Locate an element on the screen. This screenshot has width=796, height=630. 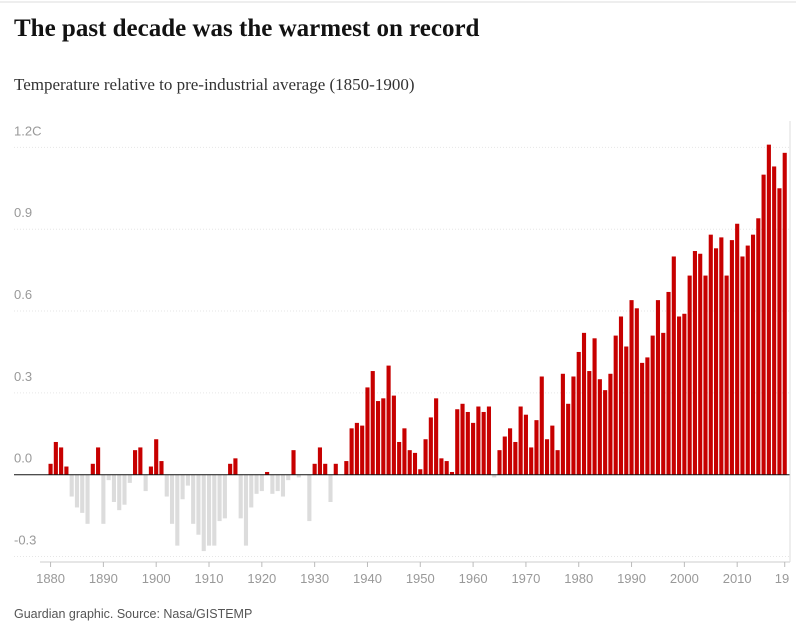
x-tick-label: 1910 is located at coordinates (209, 578).